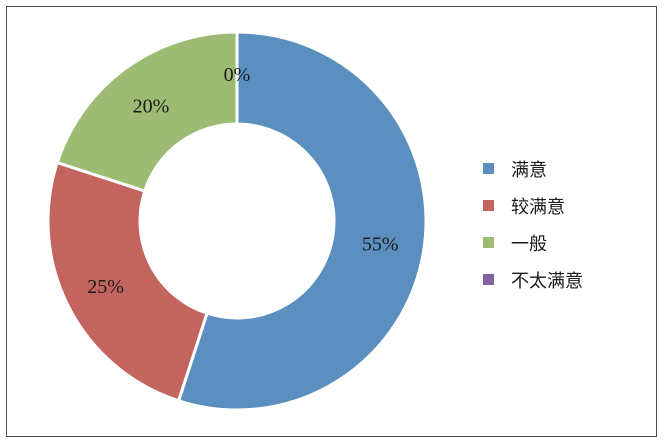  I want to click on legend-label: 较满意, so click(538, 207).